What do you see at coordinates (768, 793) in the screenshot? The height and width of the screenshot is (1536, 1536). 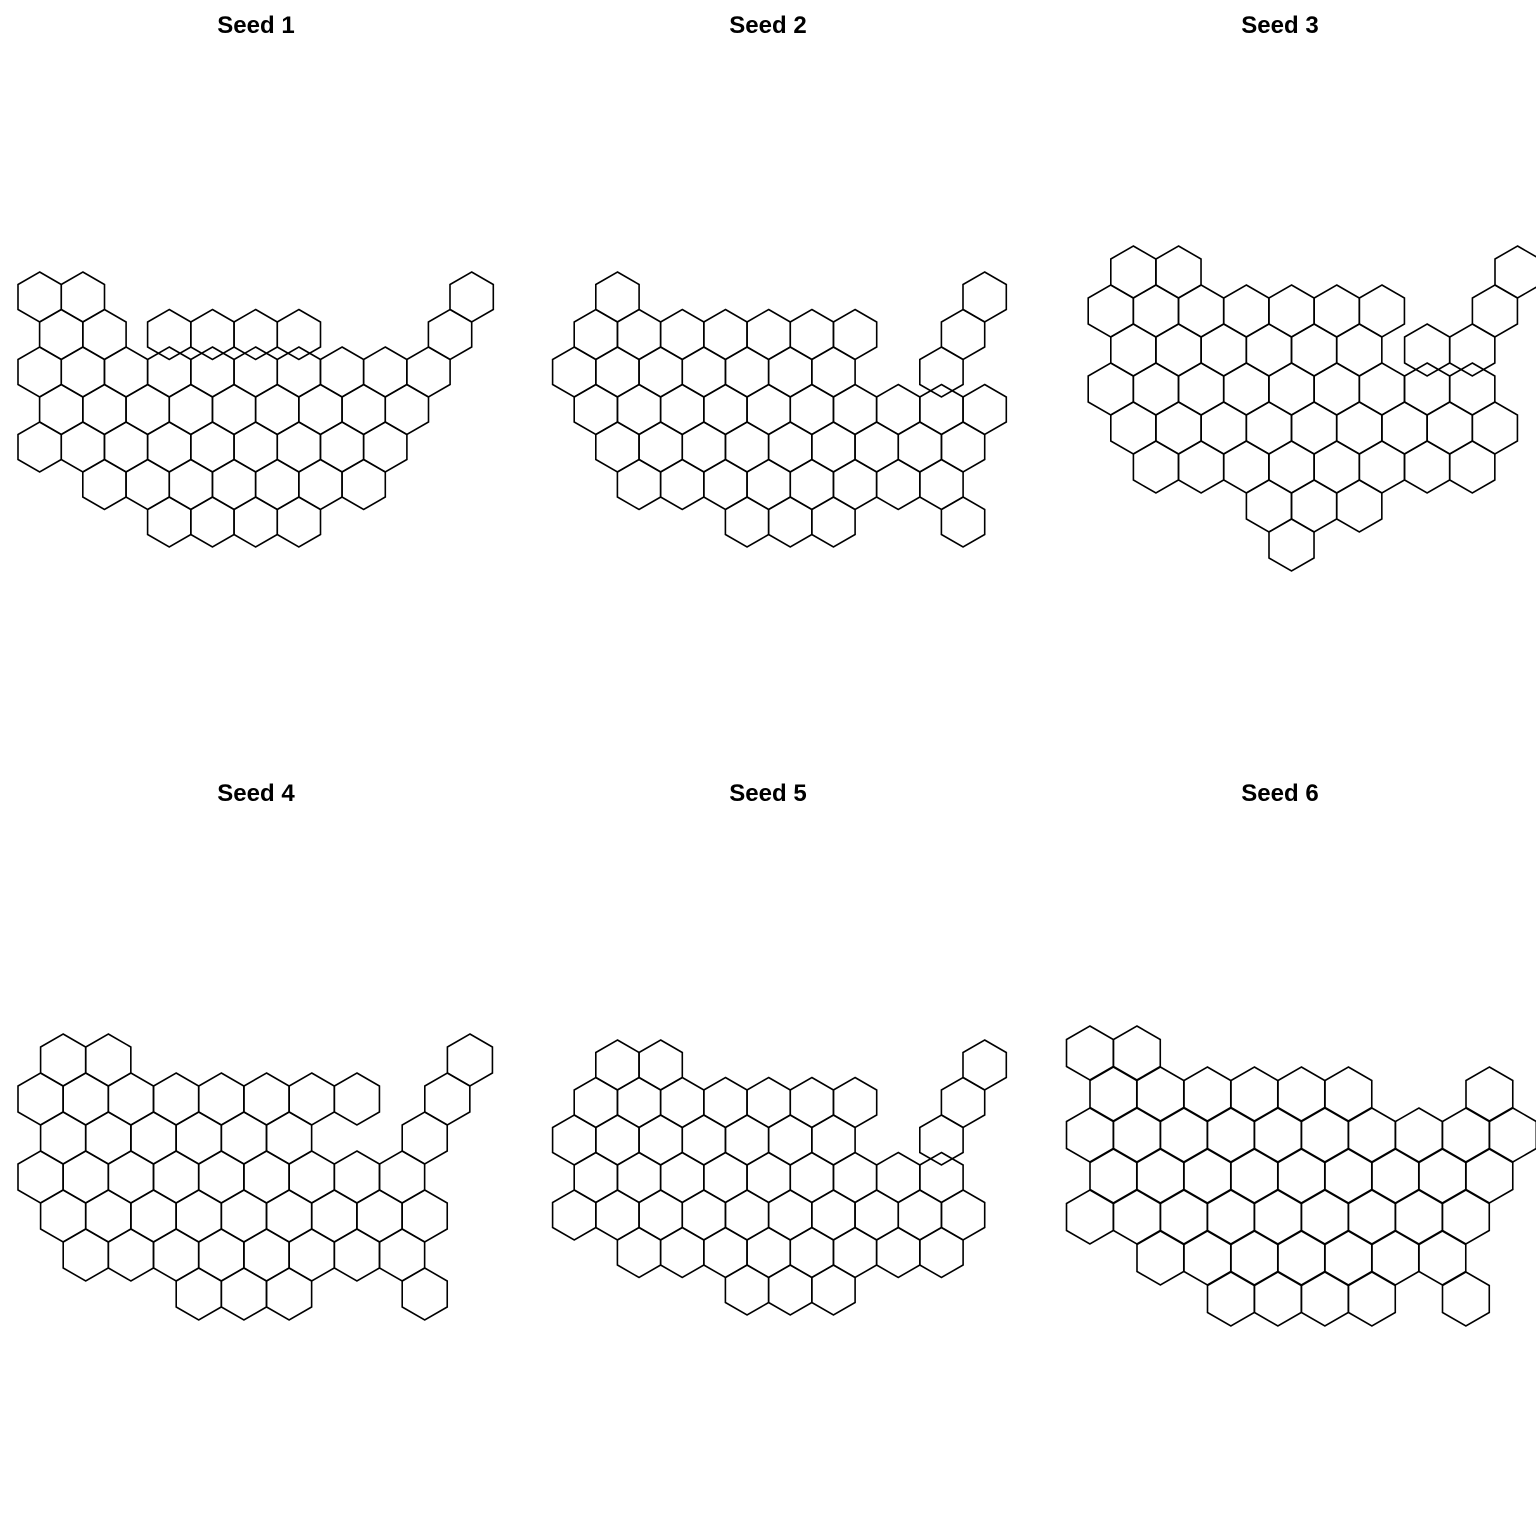 I see `panel-title: Seed 5` at bounding box center [768, 793].